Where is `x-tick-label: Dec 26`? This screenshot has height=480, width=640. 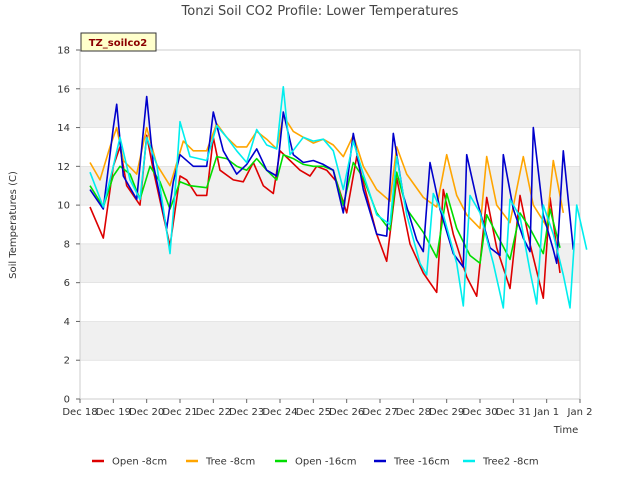
x-tick-label: Dec 26 is located at coordinates (346, 412).